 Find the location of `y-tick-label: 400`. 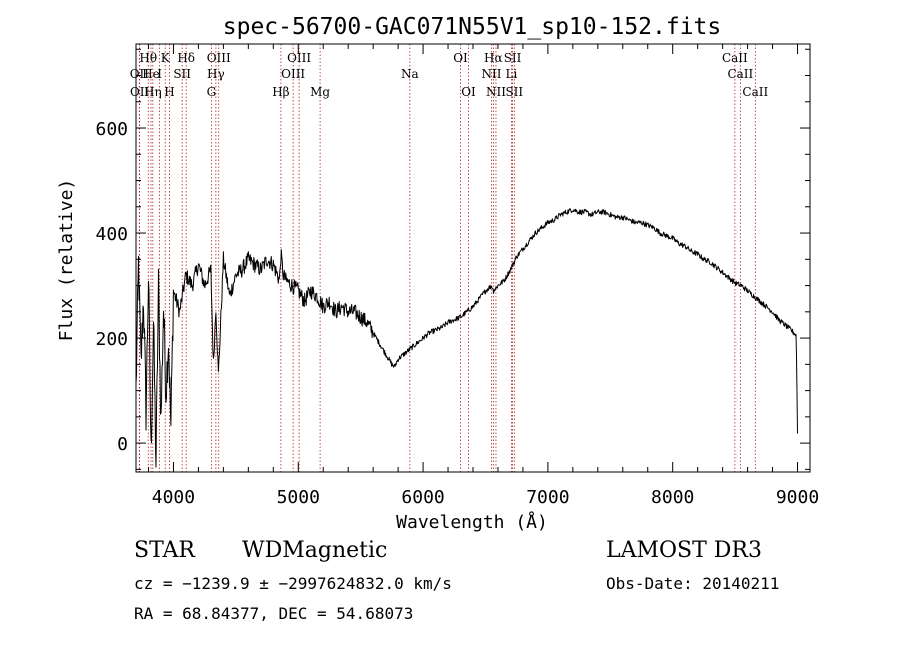

y-tick-label: 400 is located at coordinates (111, 234).